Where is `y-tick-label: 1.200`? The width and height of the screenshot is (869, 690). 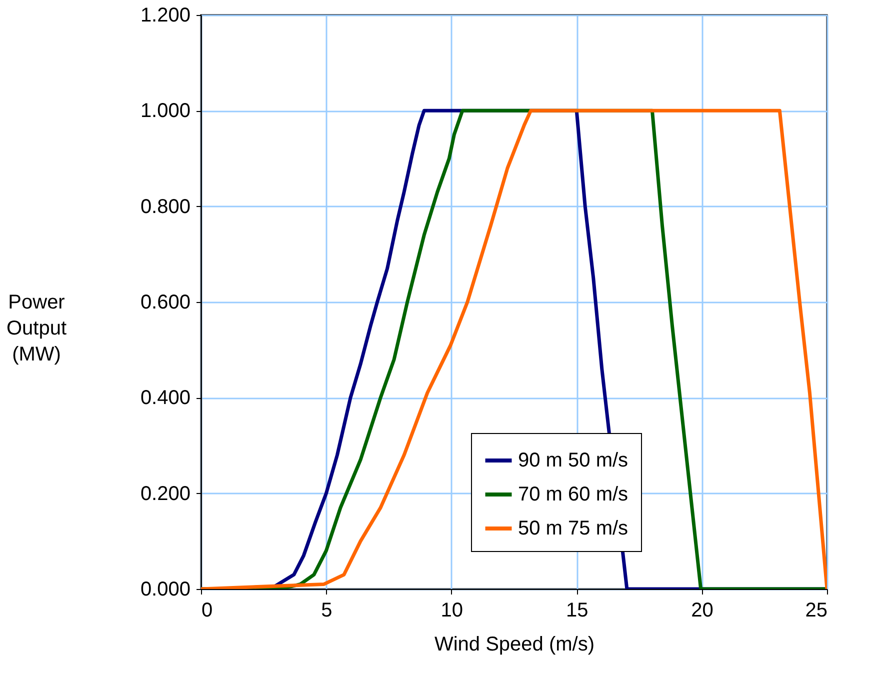 y-tick-label: 1.200 is located at coordinates (165, 15).